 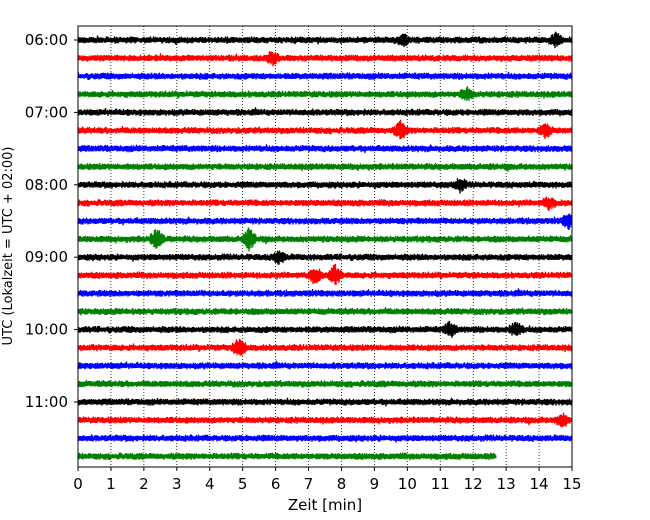 What do you see at coordinates (177, 484) in the screenshot?
I see `x-tick-label: 3` at bounding box center [177, 484].